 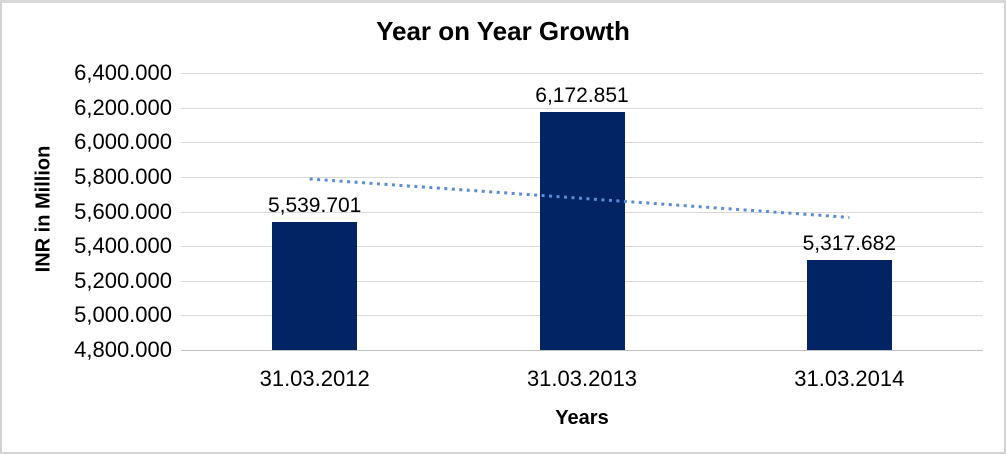 What do you see at coordinates (849, 244) in the screenshot?
I see `data-label: 5,317.682` at bounding box center [849, 244].